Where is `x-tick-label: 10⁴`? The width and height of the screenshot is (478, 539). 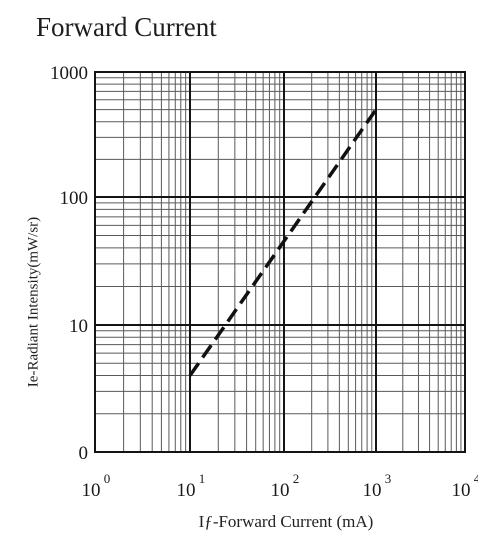
x-tick-label: 10⁴ is located at coordinates (465, 486).